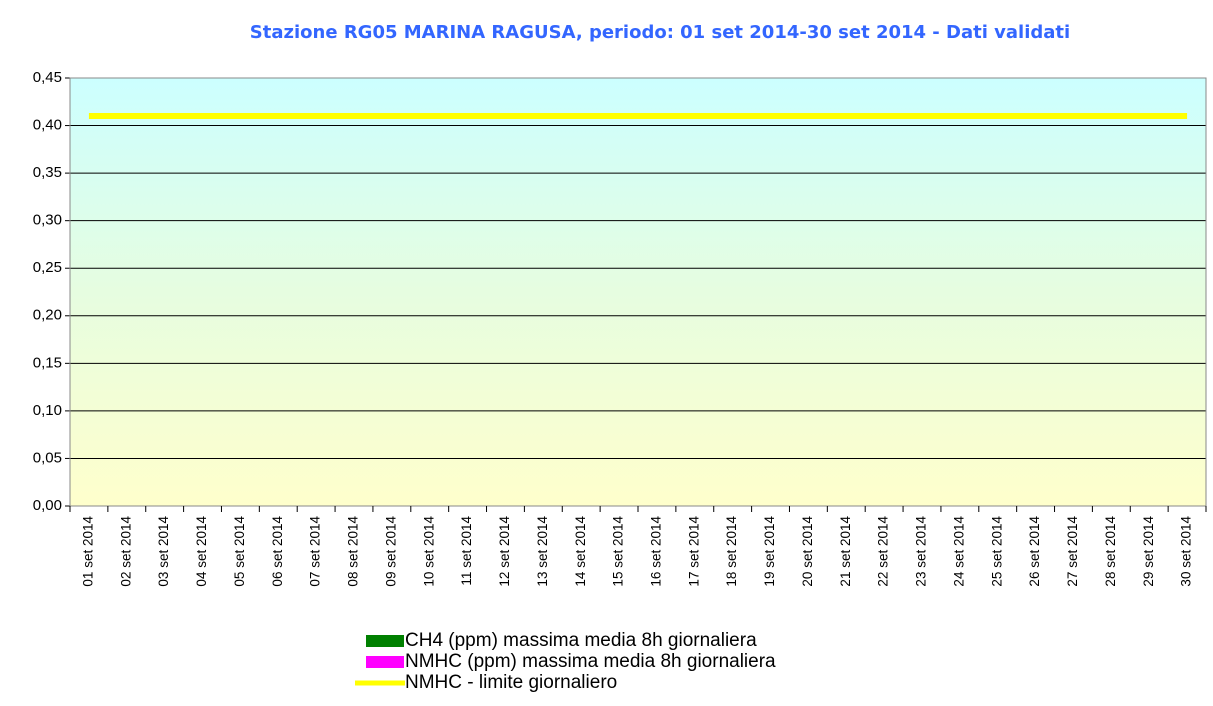 The height and width of the screenshot is (706, 1213). I want to click on x-tick-label: 11 set 2014, so click(466, 551).